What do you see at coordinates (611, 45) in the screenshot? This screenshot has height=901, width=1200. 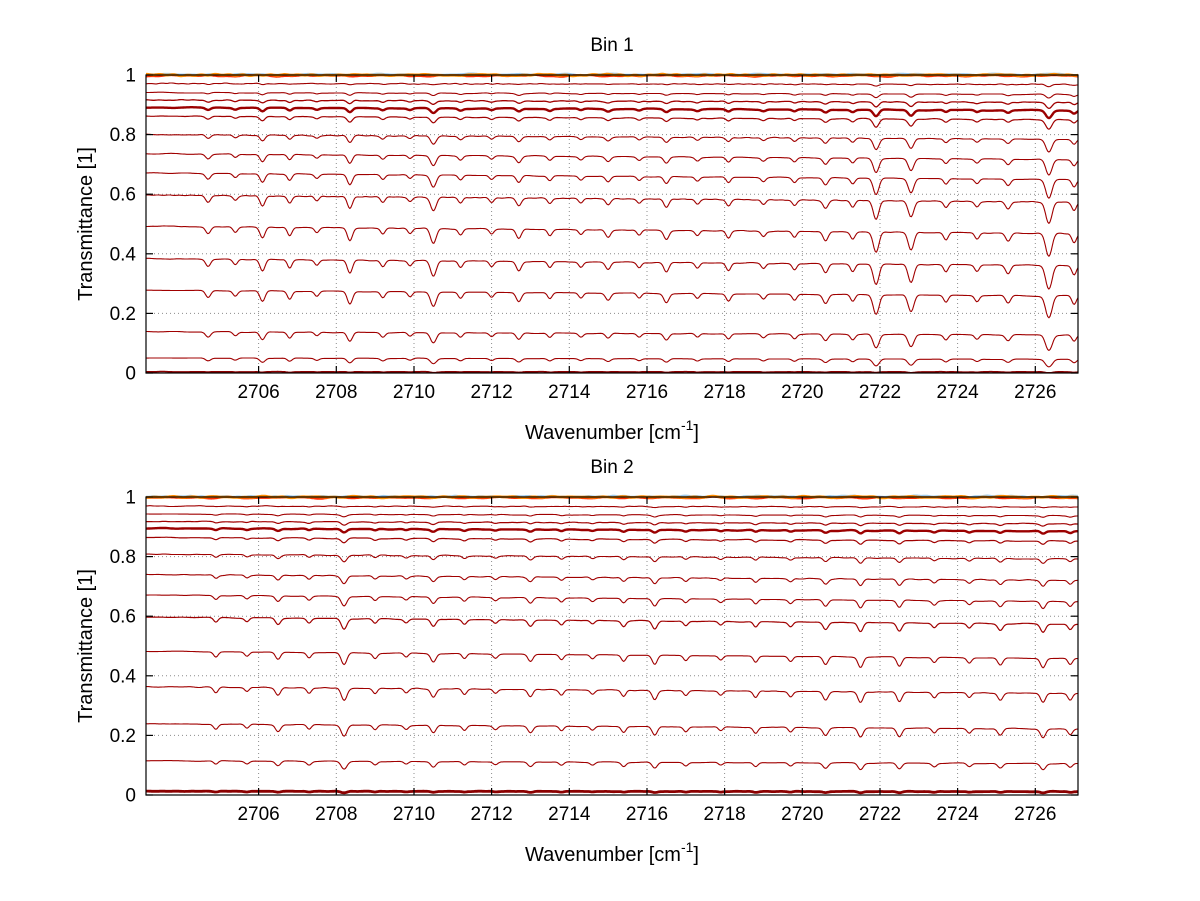 I see `subplot-title: Bin 1` at bounding box center [611, 45].